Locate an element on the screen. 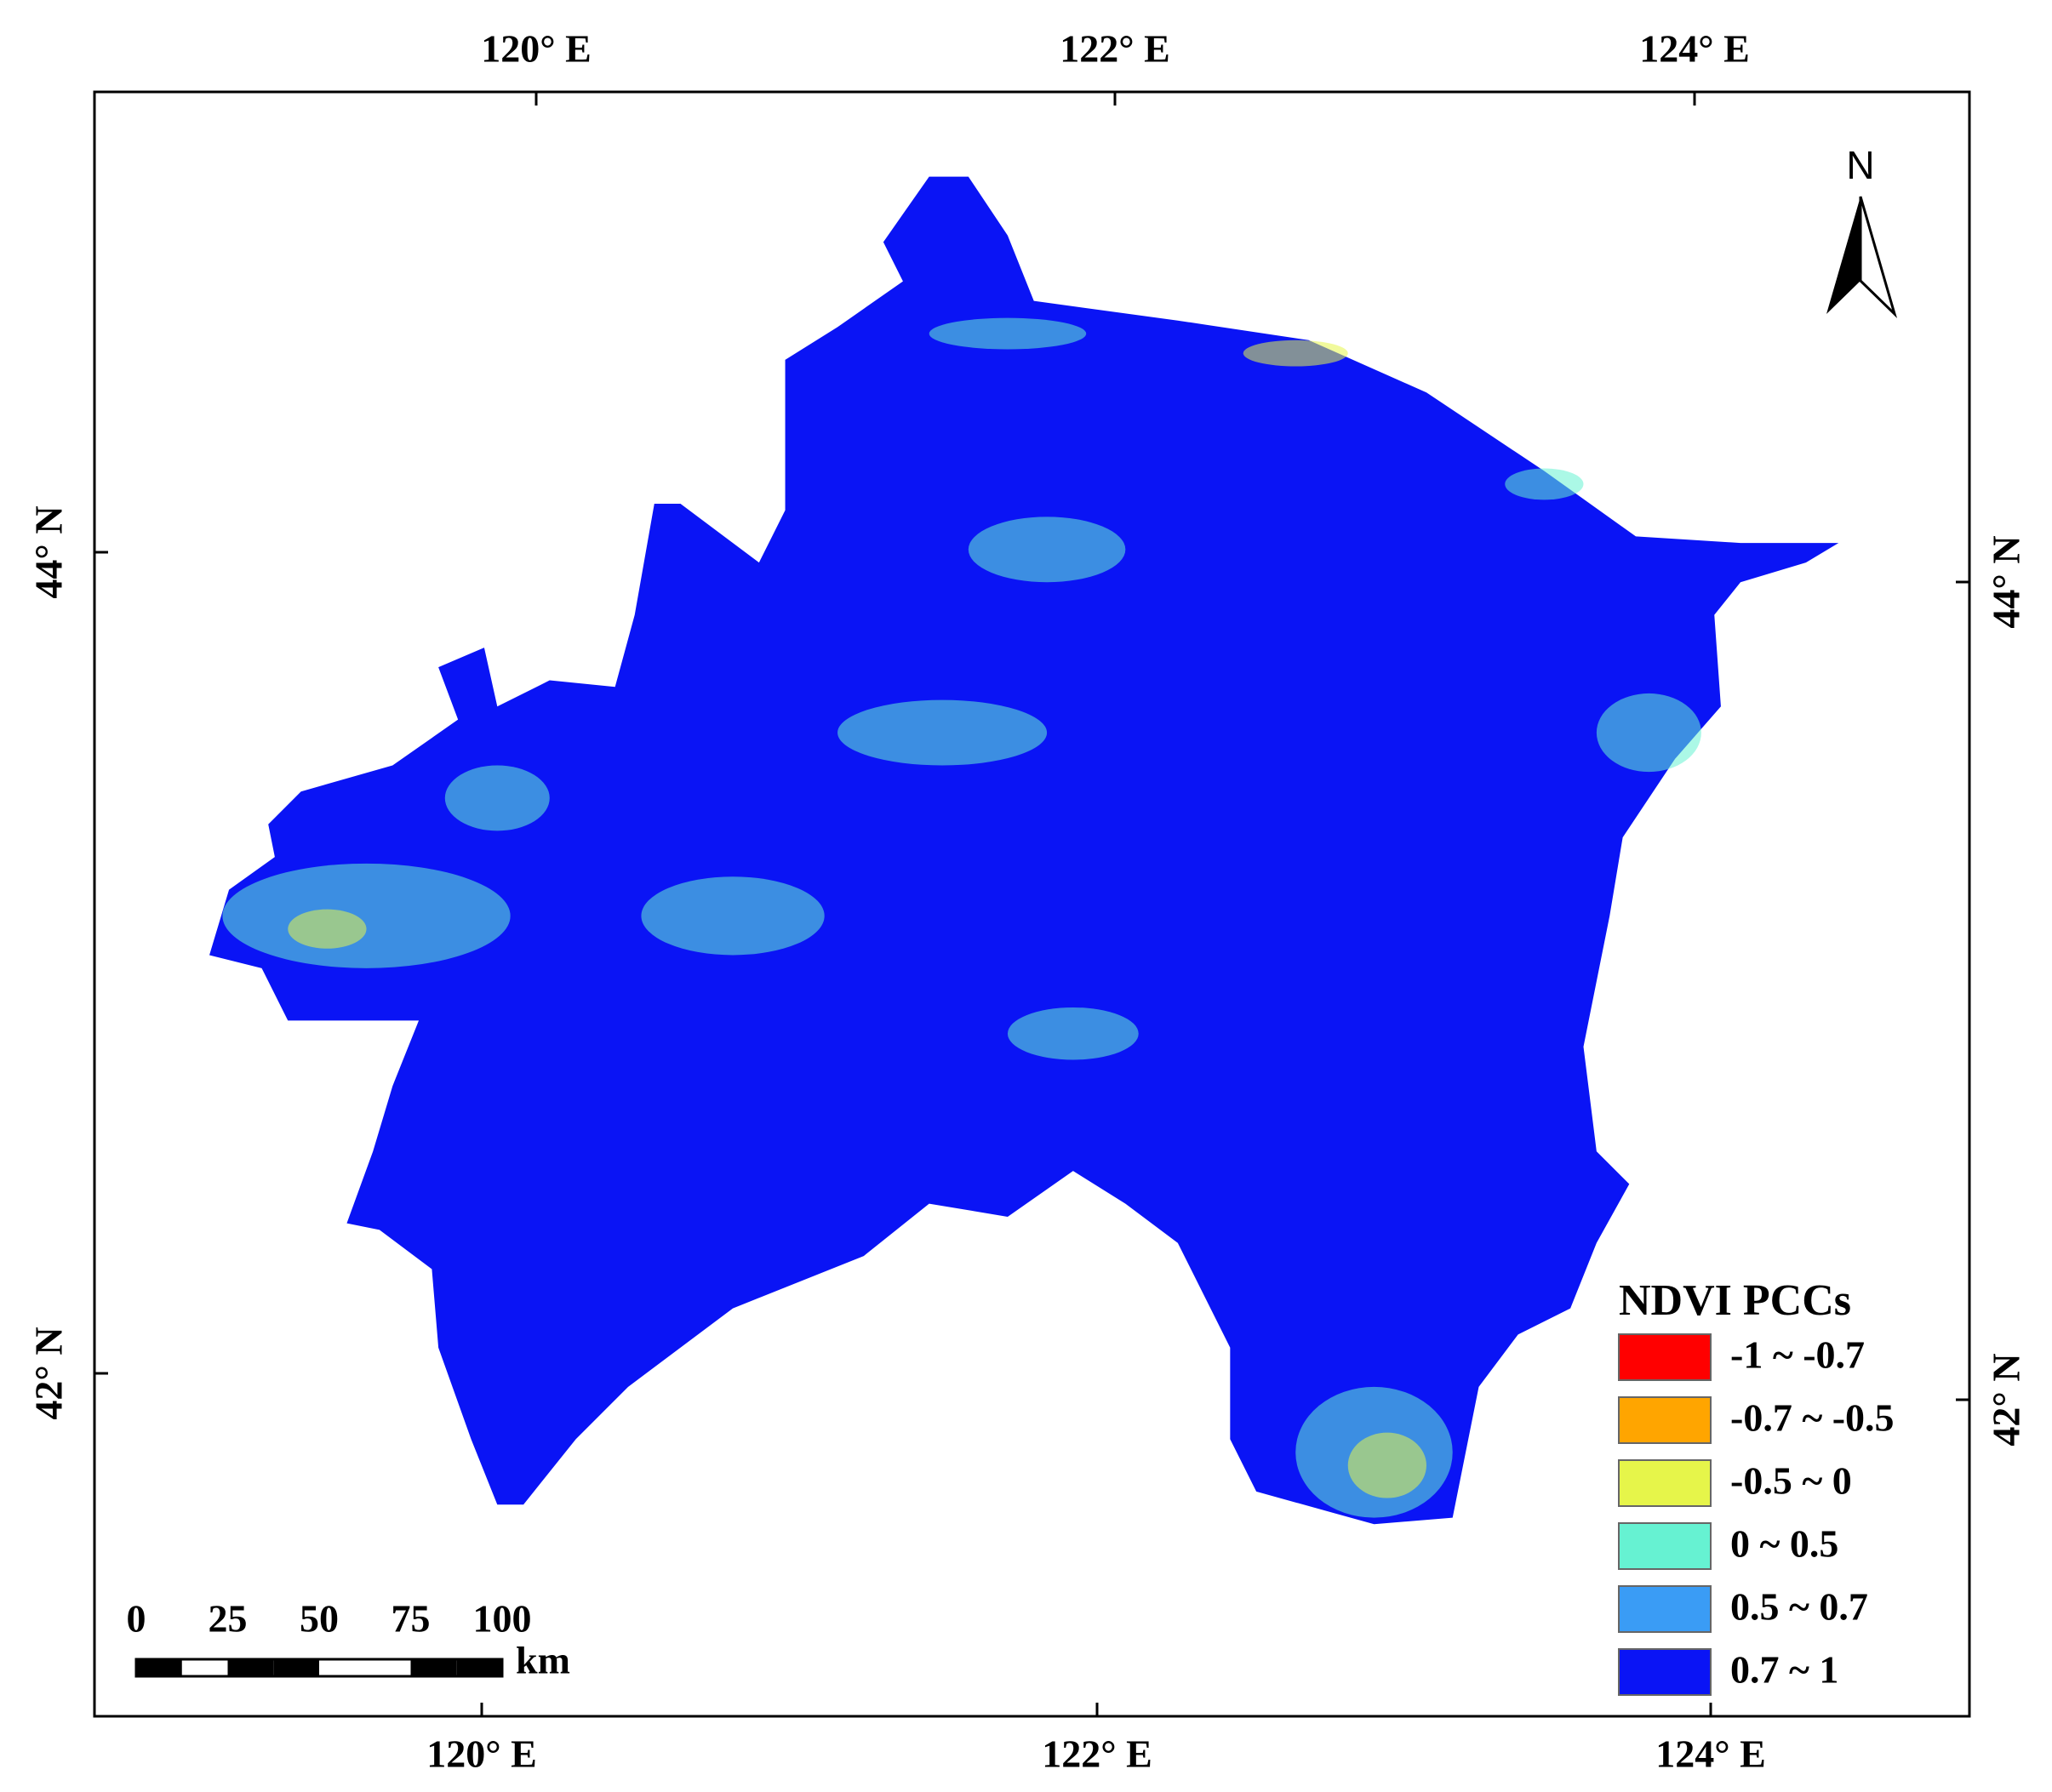 This screenshot has height=1792, width=2052. scale-bar-label: 0 is located at coordinates (136, 1619).